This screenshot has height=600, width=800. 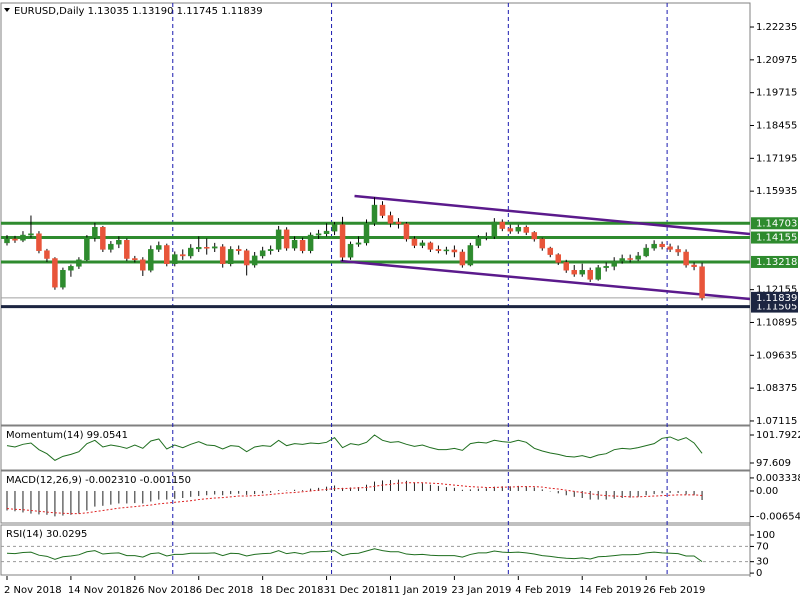 I want to click on indicator-title: MACD(12,26,9) -0.002310 -0.001150, so click(x=98, y=480).